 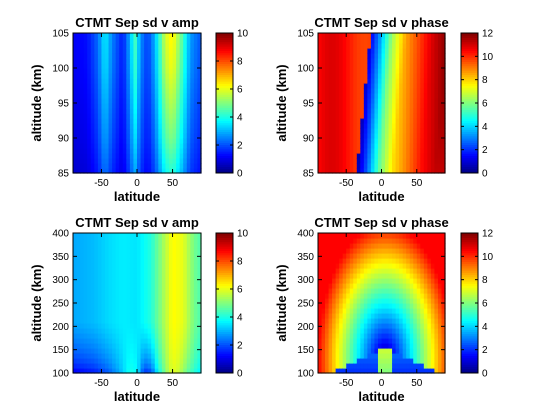 What do you see at coordinates (382, 183) in the screenshot?
I see `x-tick-label: 0` at bounding box center [382, 183].